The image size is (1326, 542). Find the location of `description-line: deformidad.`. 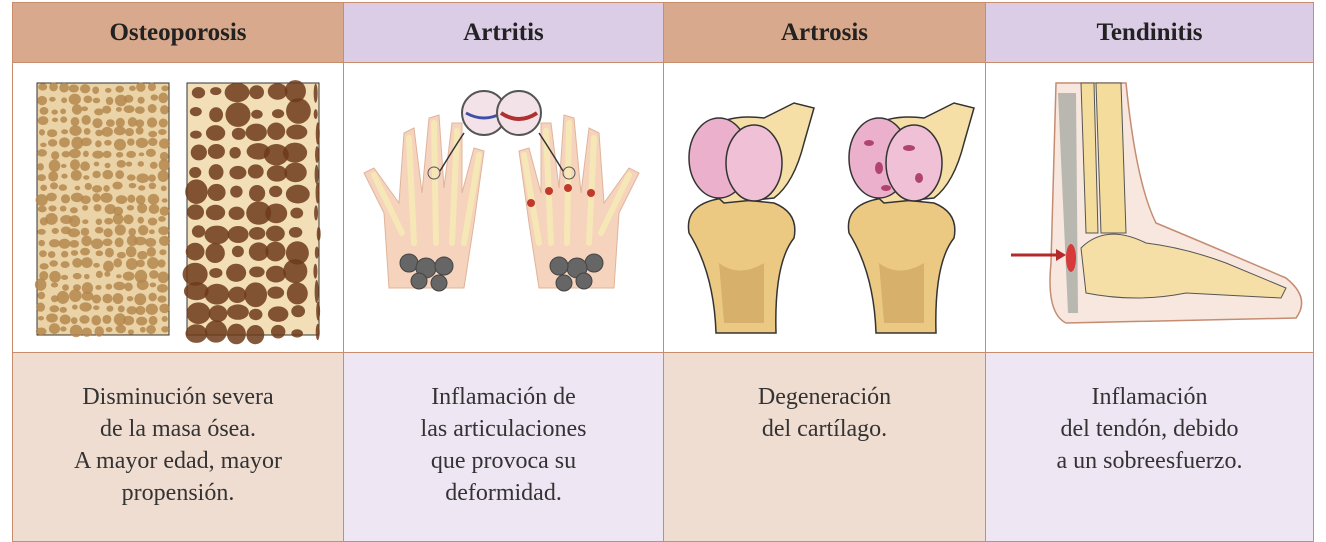

description-line: deformidad. is located at coordinates (503, 493).